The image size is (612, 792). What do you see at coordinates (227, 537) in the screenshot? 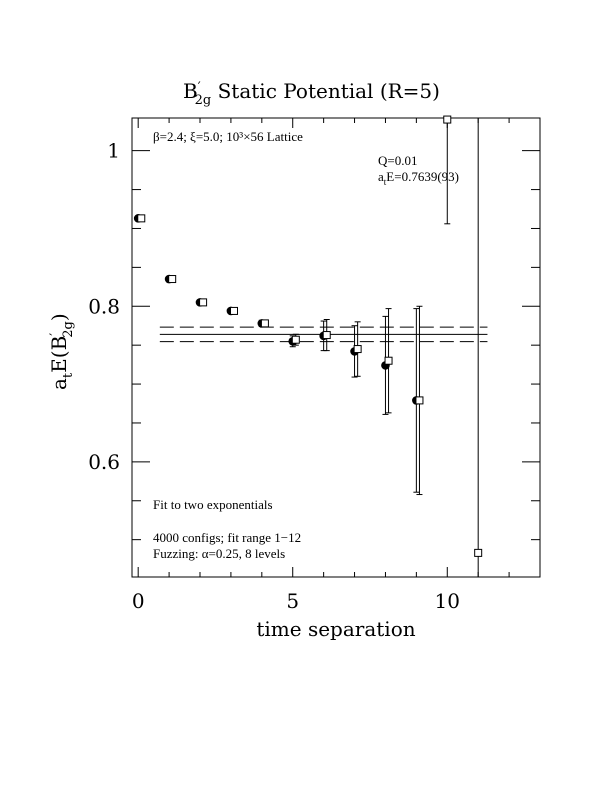
I see `configs-annotation: 4000 configs; fit range 1−12` at bounding box center [227, 537].